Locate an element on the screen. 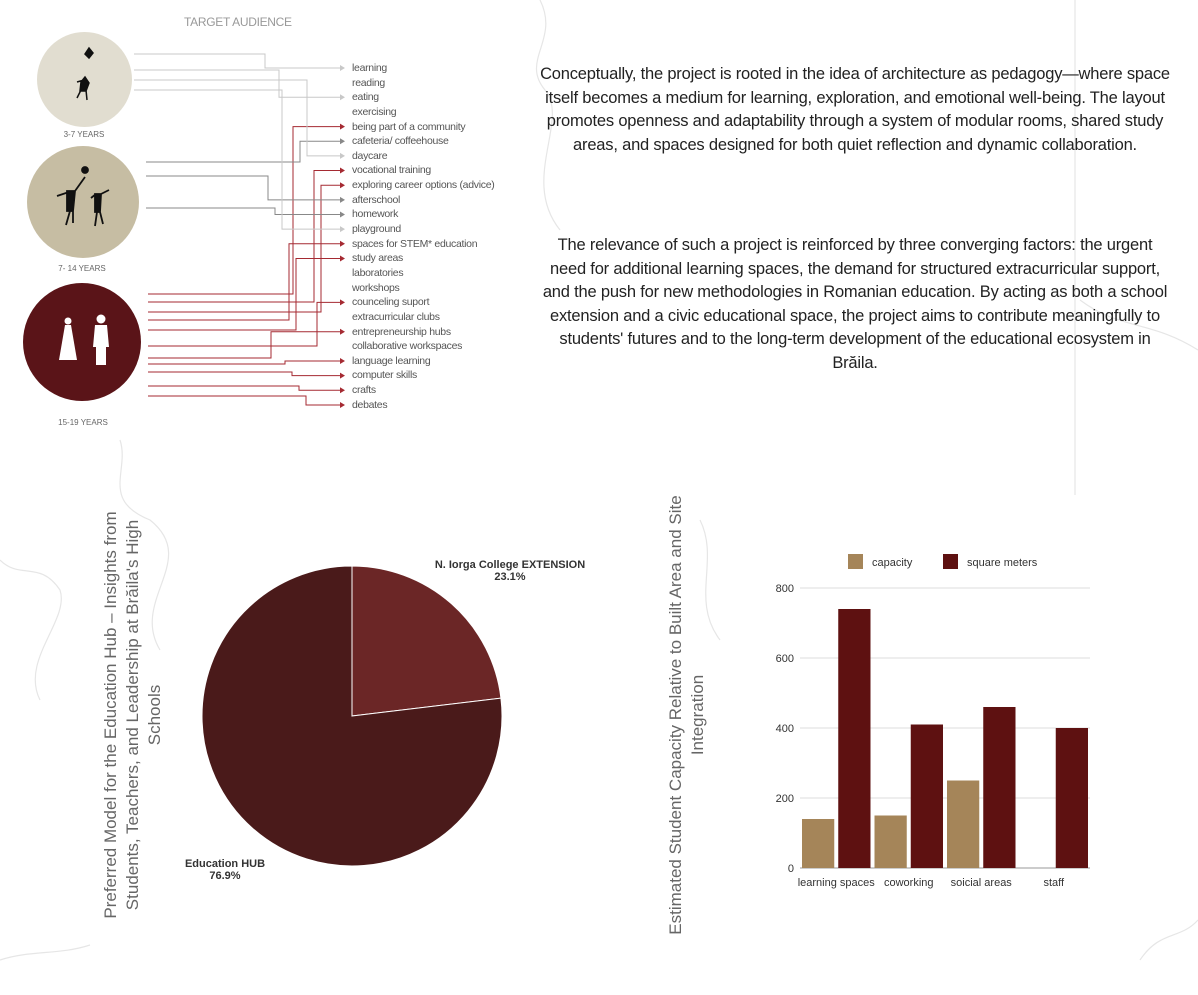  activity-item: collaborative workspaces is located at coordinates (407, 346).